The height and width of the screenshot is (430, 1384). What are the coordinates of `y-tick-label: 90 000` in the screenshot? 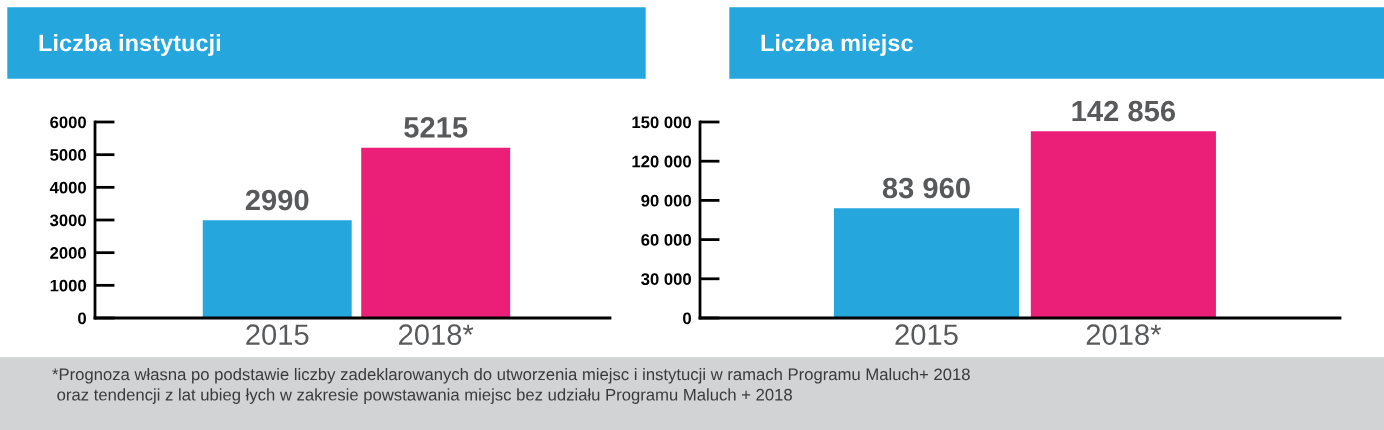 It's located at (666, 200).